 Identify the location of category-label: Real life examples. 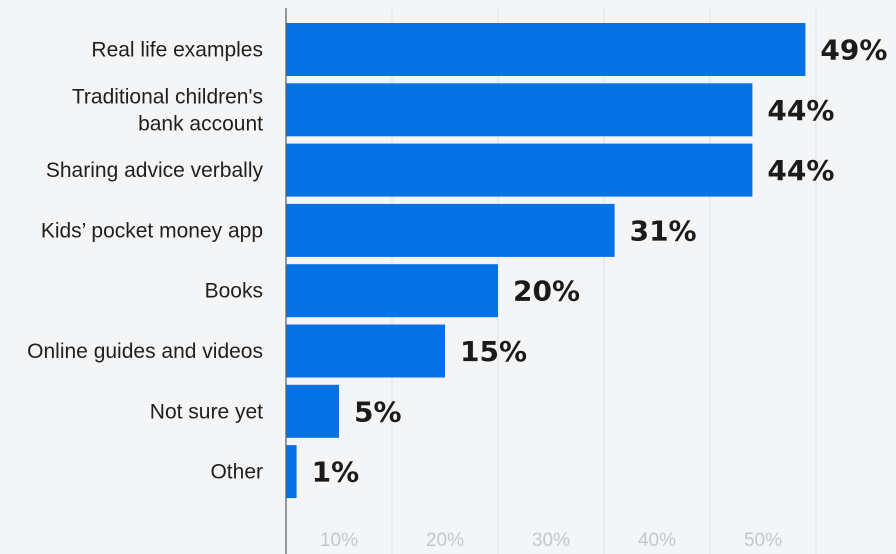
(177, 50).